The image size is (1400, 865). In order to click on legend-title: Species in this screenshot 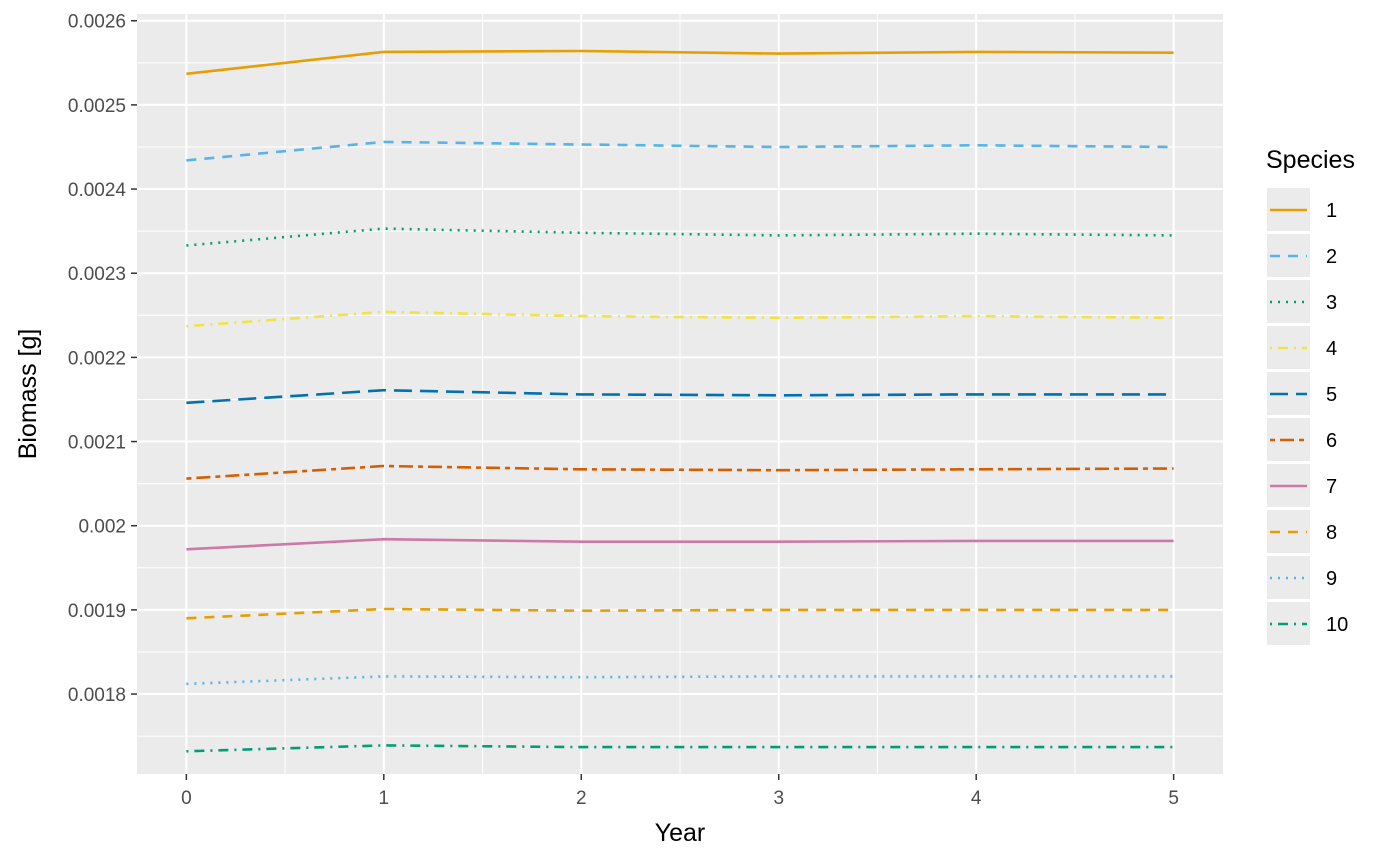, I will do `click(1310, 160)`.